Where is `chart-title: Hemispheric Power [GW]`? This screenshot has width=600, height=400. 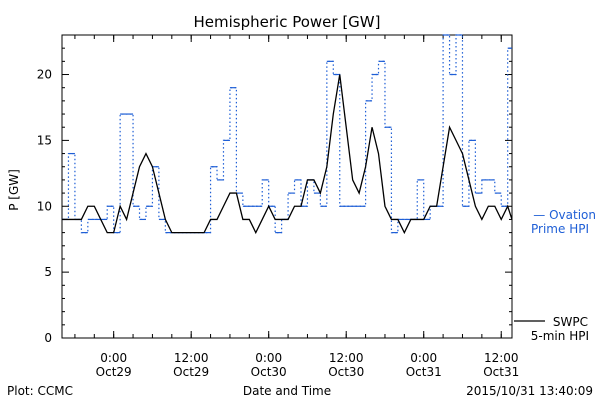 chart-title: Hemispheric Power [GW] is located at coordinates (287, 22).